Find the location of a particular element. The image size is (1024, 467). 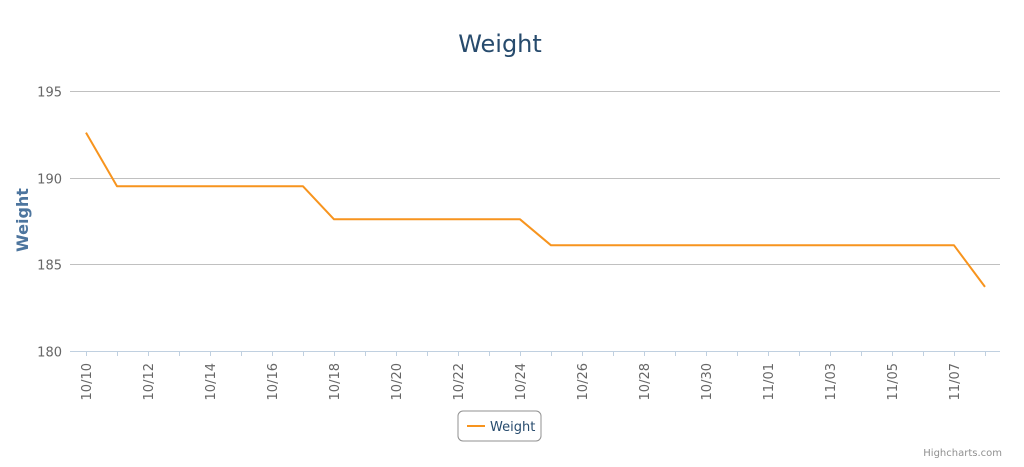

x-tick-label: 10/26 is located at coordinates (583, 381).